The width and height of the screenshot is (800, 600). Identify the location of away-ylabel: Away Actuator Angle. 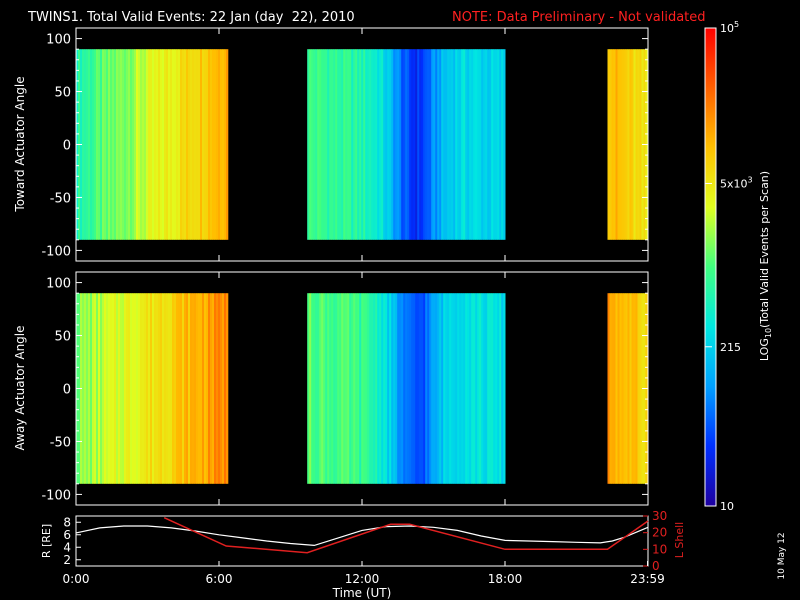
(20, 387).